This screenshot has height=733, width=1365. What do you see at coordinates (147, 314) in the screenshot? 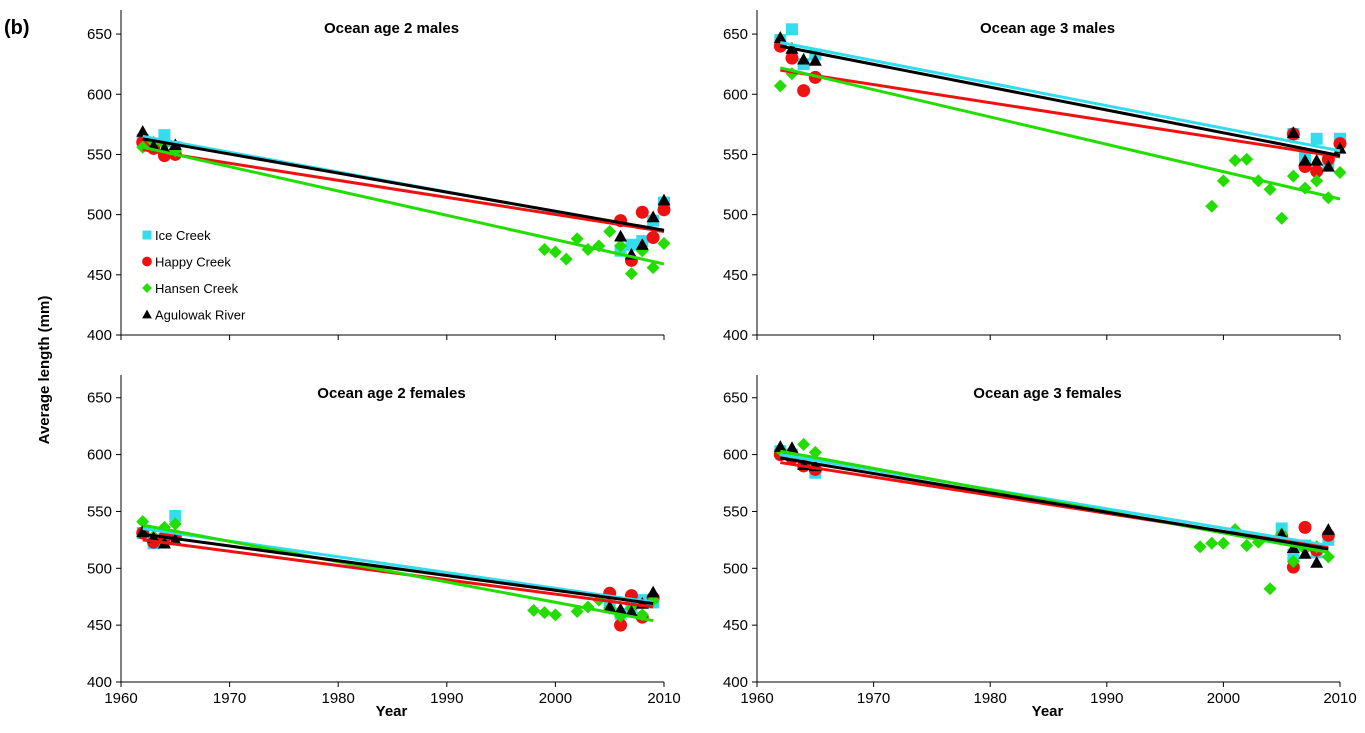
I see `legend-marker-agulowak-river` at bounding box center [147, 314].